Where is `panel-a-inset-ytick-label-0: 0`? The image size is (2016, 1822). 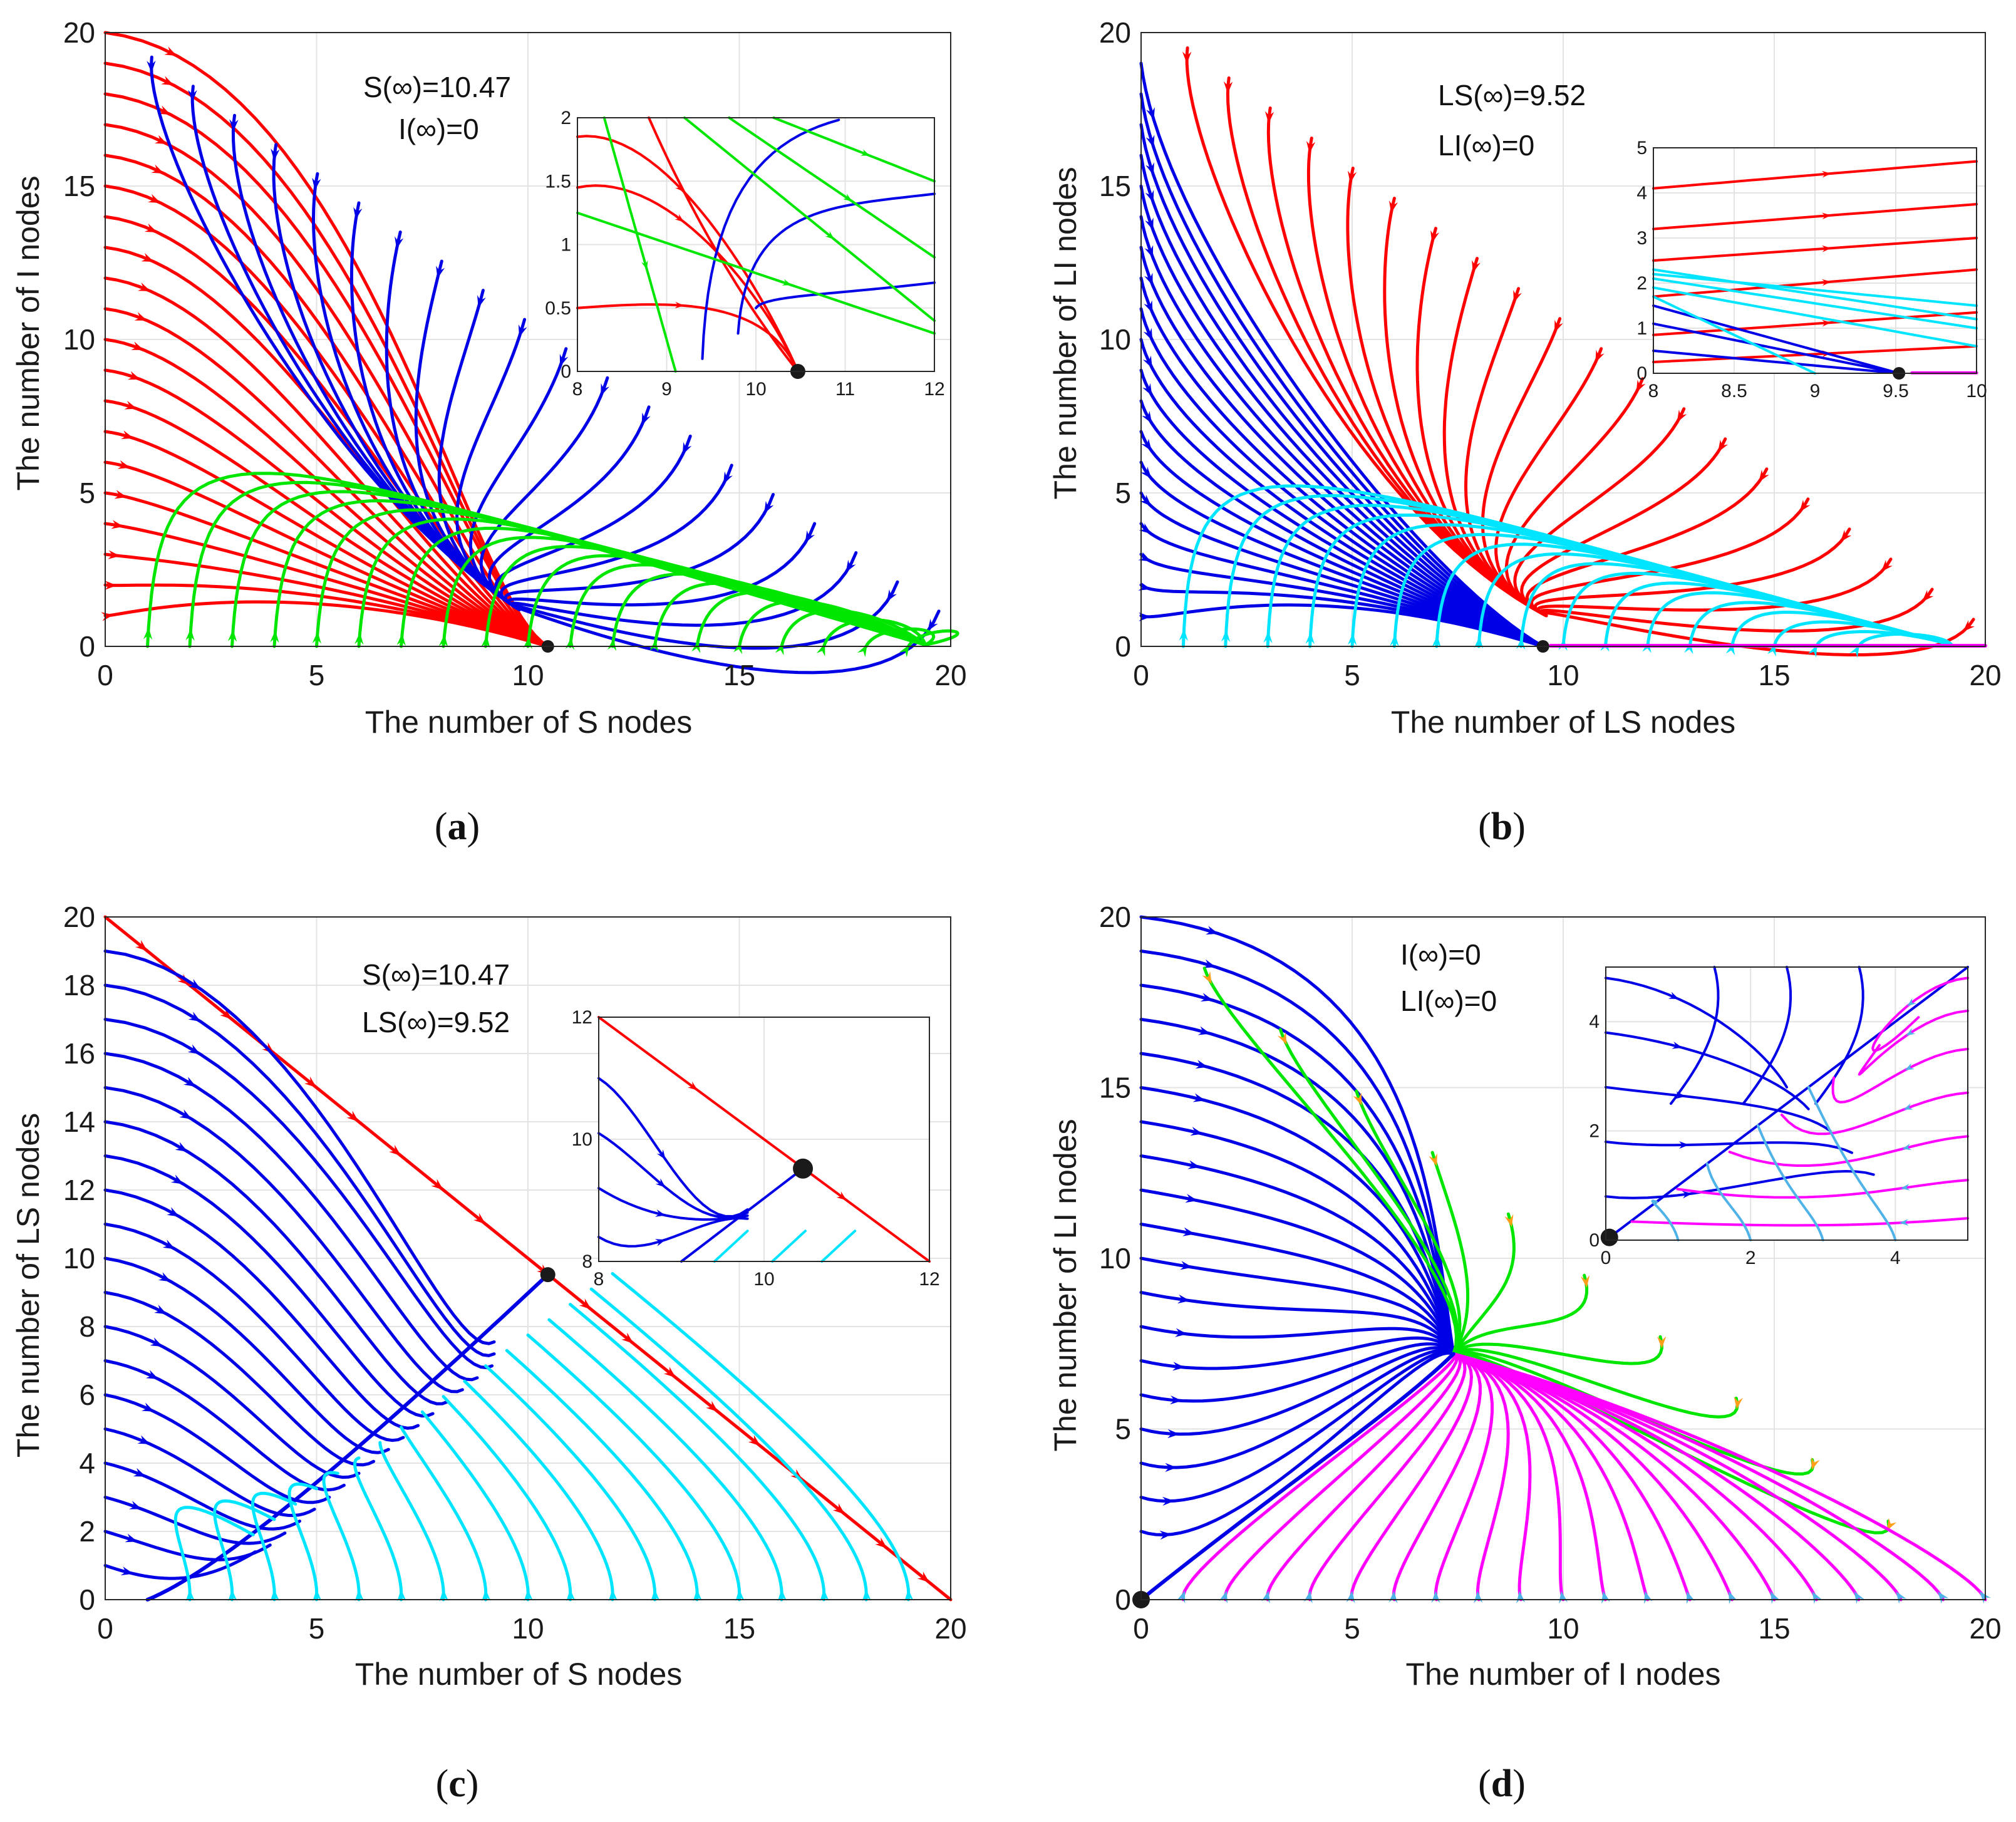
panel-a-inset-ytick-label-0: 0 is located at coordinates (566, 372).